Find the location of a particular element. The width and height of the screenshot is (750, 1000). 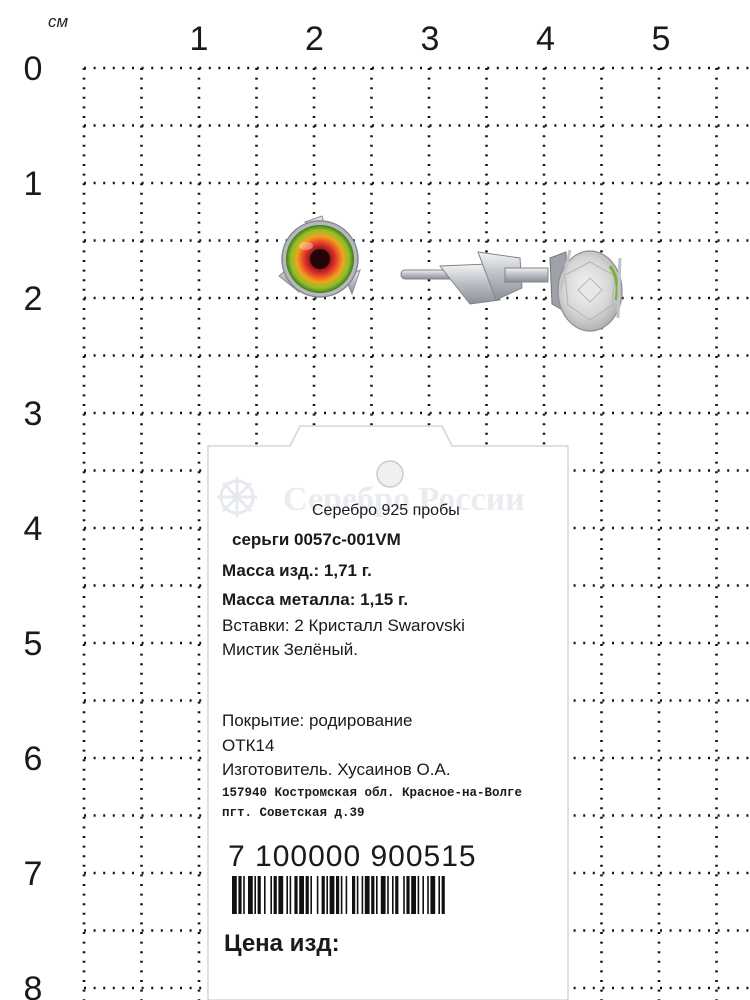

barcode is located at coordinates (338, 895).